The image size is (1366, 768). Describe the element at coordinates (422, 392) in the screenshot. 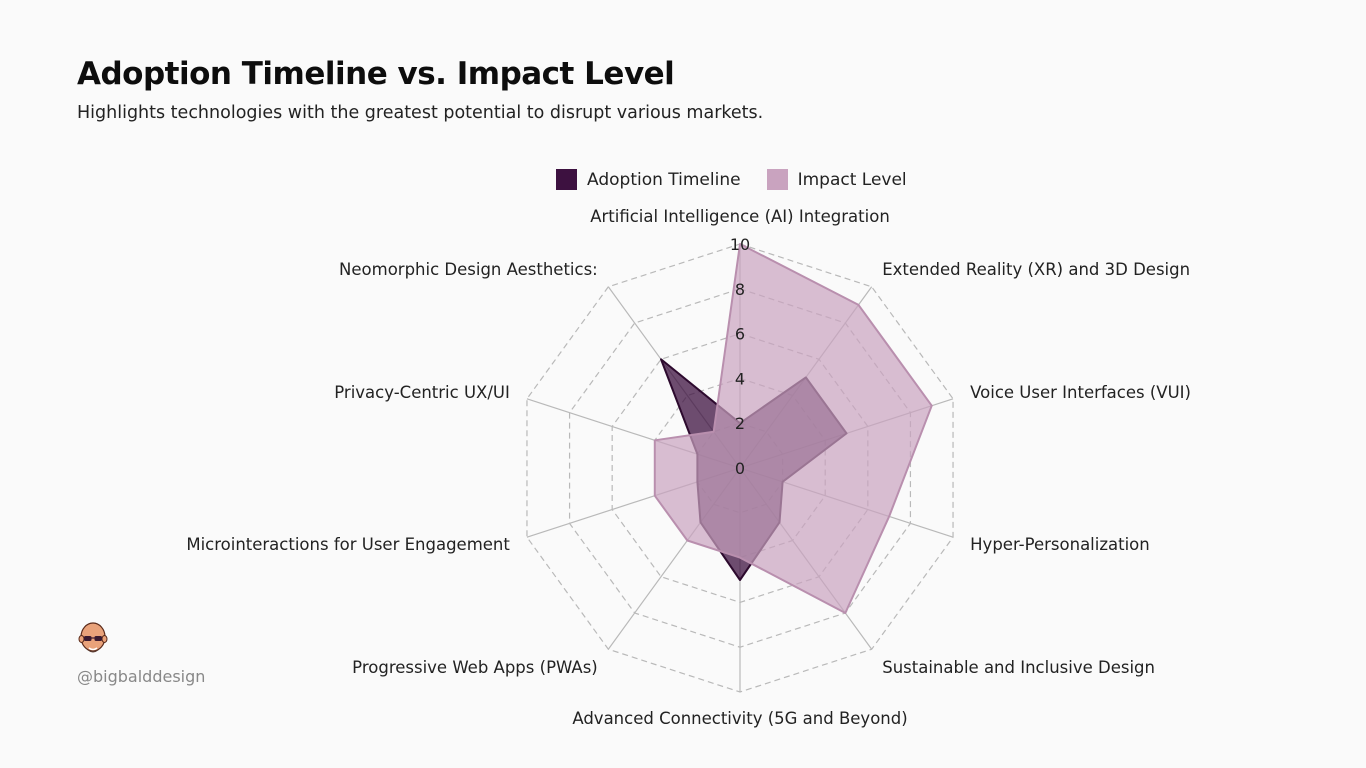

I see `category-label-8: Privacy-Centric UX/UI` at that location.